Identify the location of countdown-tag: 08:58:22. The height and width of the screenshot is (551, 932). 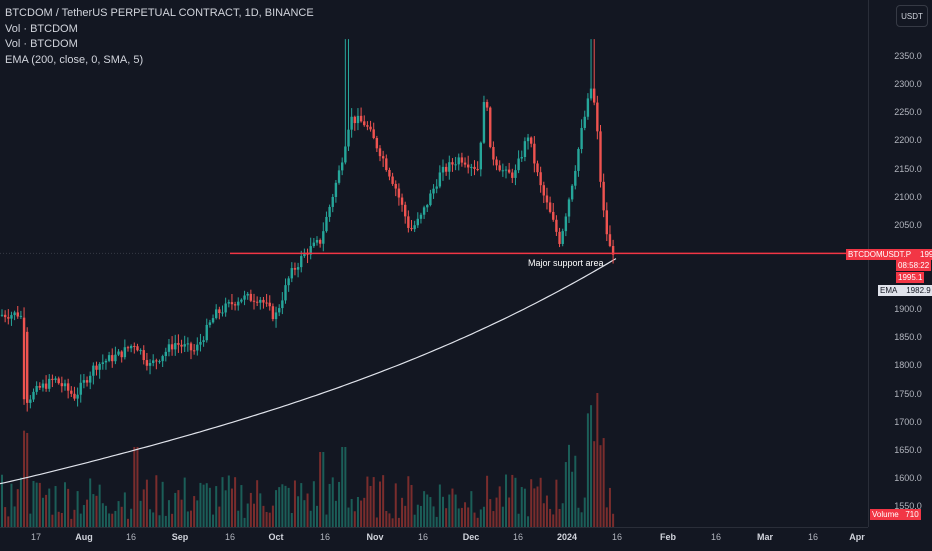
(914, 265).